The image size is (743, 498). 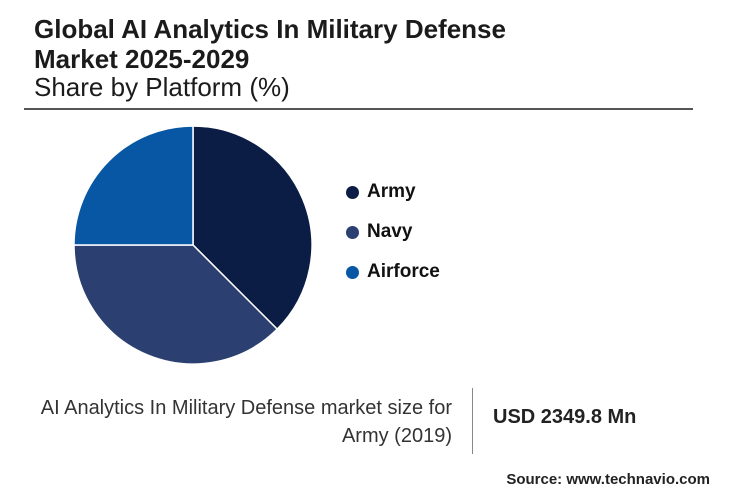 I want to click on chart-legend: Army Navy Airforce, so click(x=393, y=232).